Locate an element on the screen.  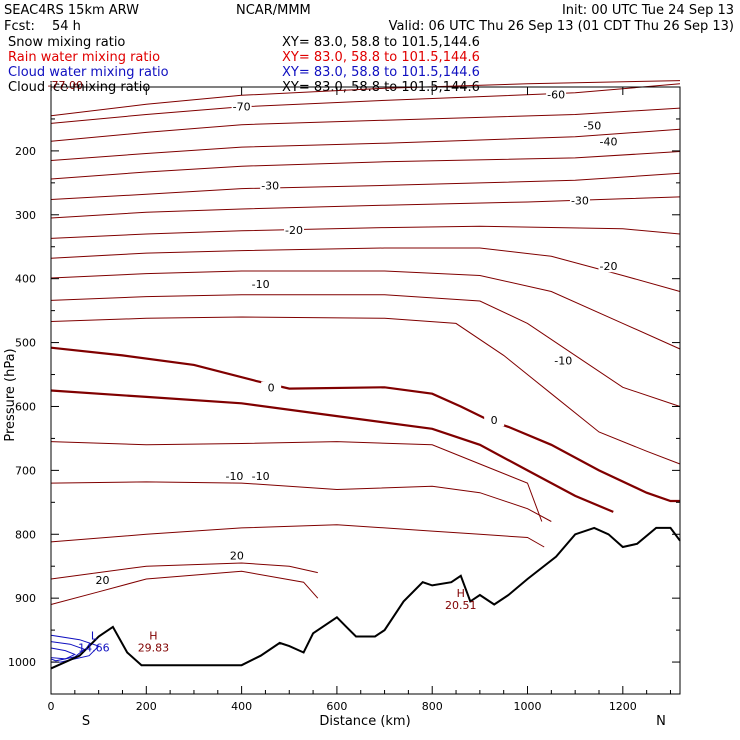
extremum-value: 20.51 is located at coordinates (461, 605).